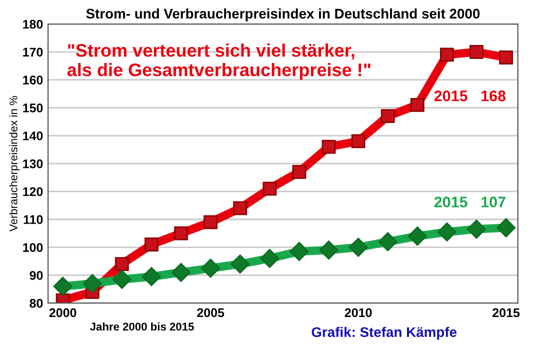  Describe the element at coordinates (33, 52) in the screenshot. I see `y-tick-label: 170` at that location.